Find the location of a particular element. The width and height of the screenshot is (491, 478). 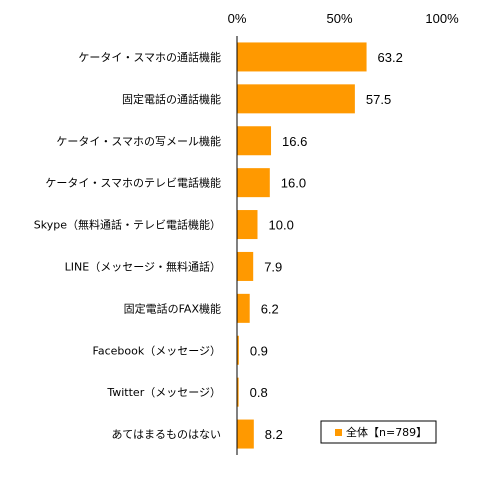

category-label: ケータイ・スマホの通話機能 is located at coordinates (149, 57).